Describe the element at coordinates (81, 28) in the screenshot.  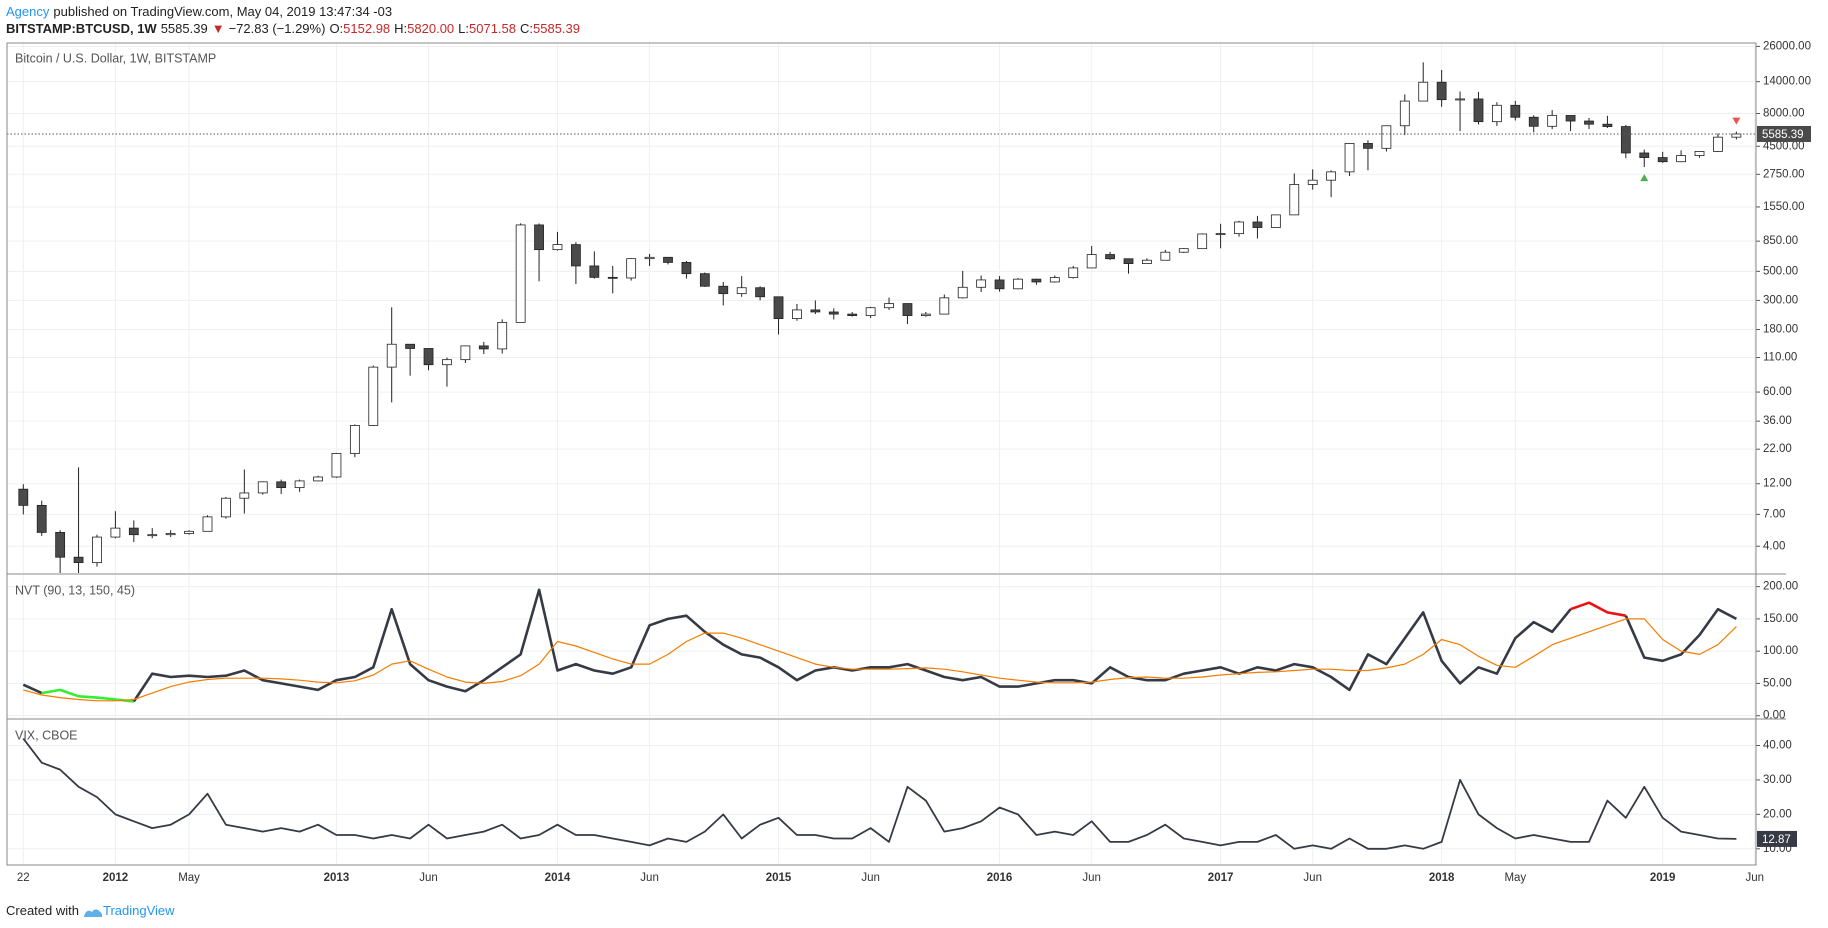
I see `symbol: BITSTAMP:BTCUSD, 1W` at that location.